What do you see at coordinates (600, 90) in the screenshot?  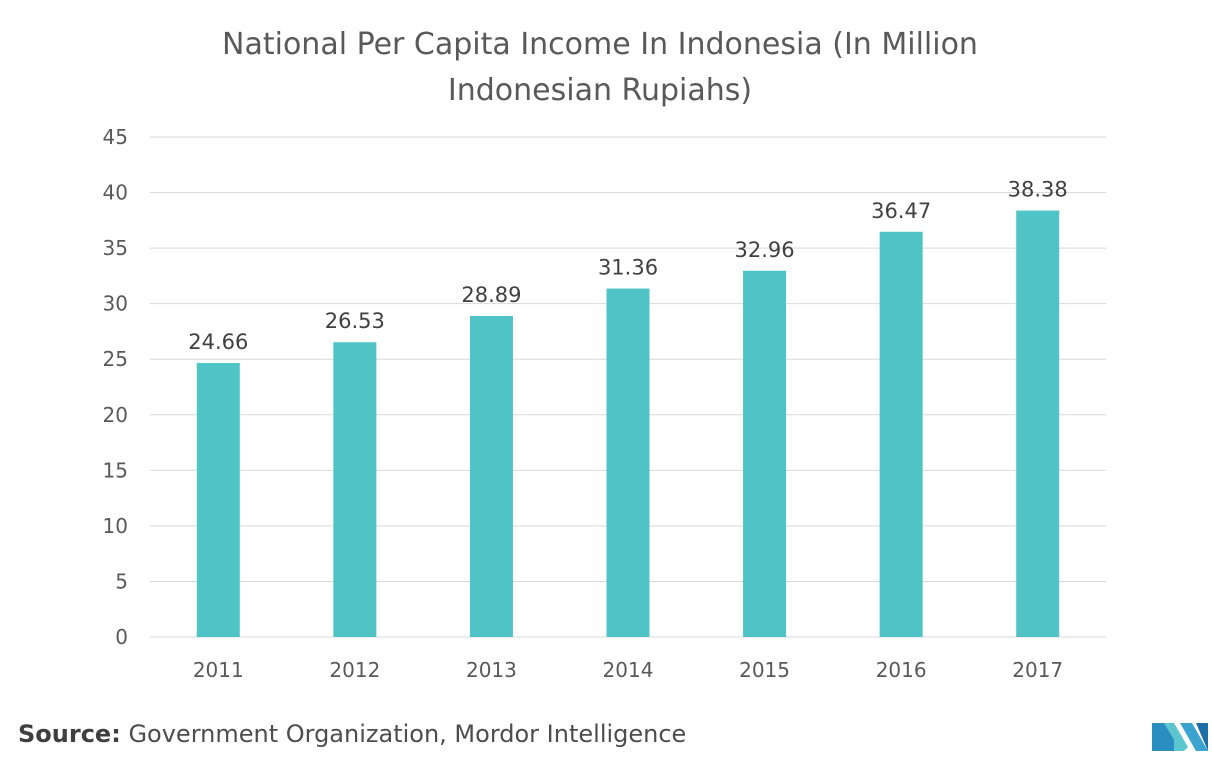 I see `chart-title-line-2: Indonesian Rupiahs)` at bounding box center [600, 90].